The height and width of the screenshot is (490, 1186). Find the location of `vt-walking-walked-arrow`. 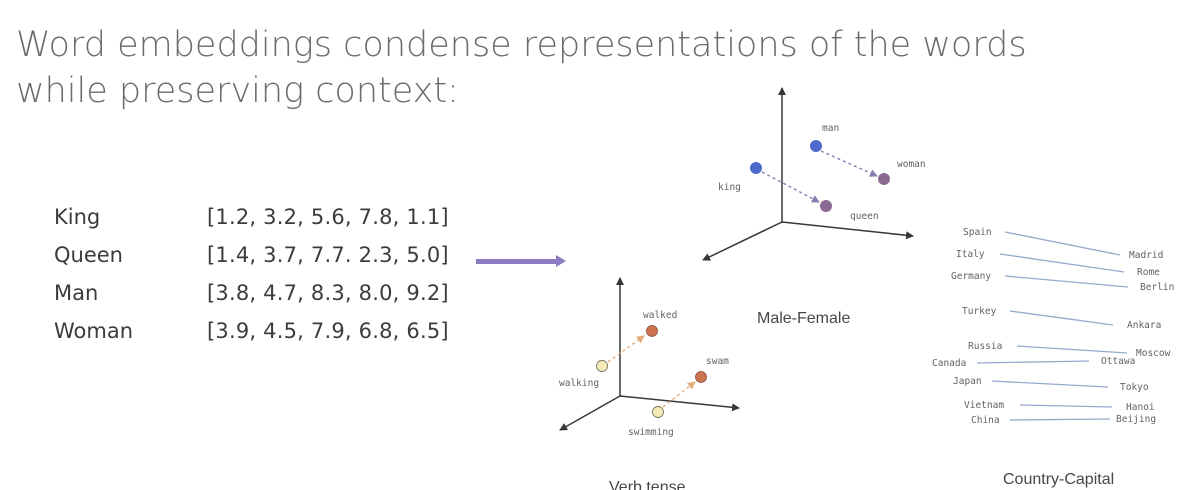

vt-walking-walked-arrow is located at coordinates (626, 349).